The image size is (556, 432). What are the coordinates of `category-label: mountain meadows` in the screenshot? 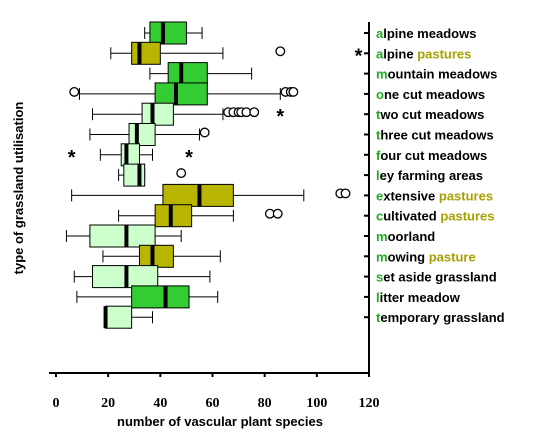 It's located at (436, 74).